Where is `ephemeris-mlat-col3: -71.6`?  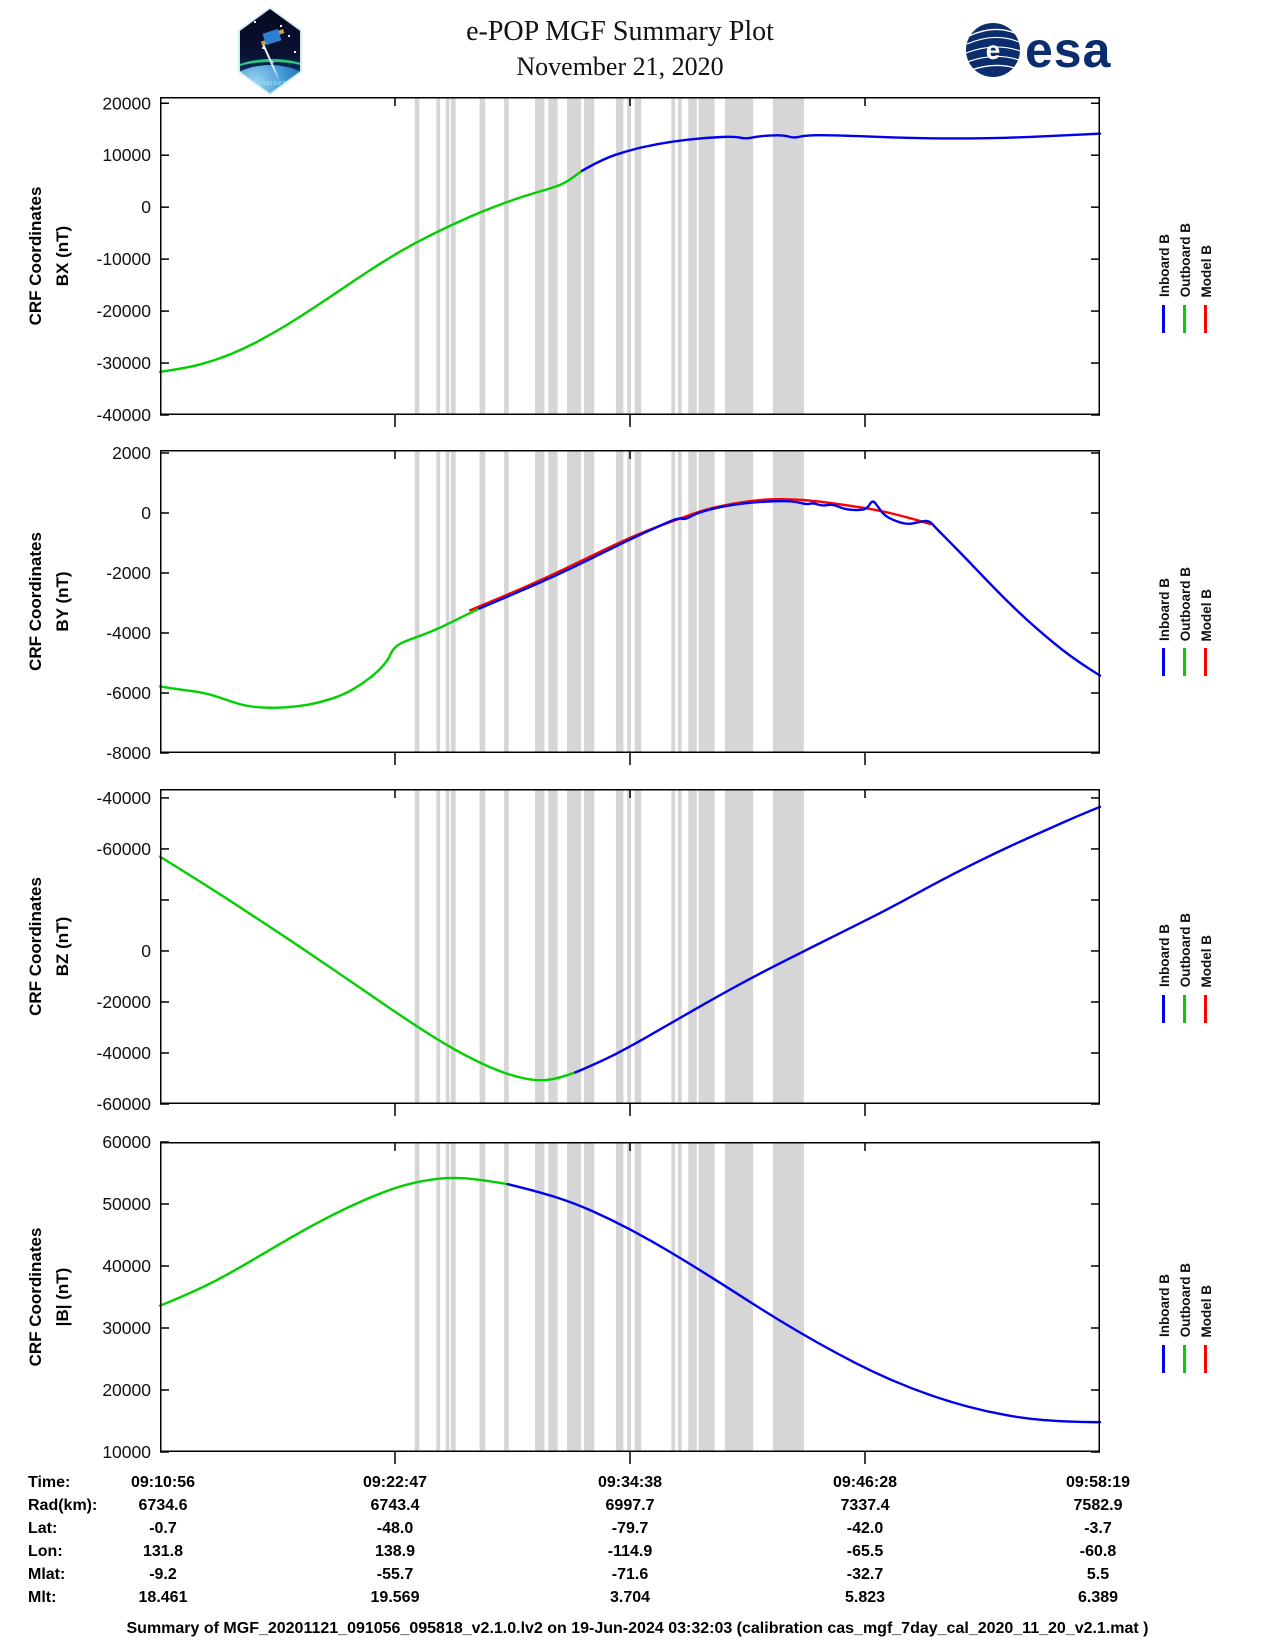 ephemeris-mlat-col3: -71.6 is located at coordinates (630, 1574).